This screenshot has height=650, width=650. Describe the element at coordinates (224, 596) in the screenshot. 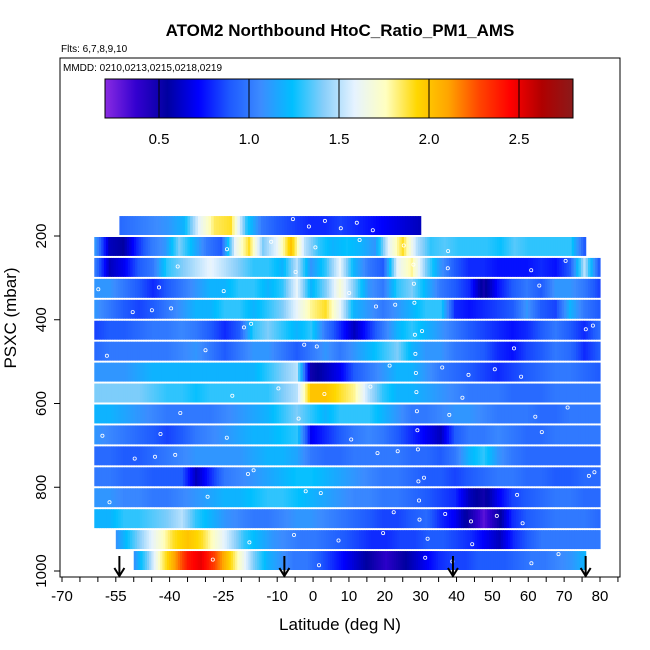

I see `x-tick-label: -25` at that location.